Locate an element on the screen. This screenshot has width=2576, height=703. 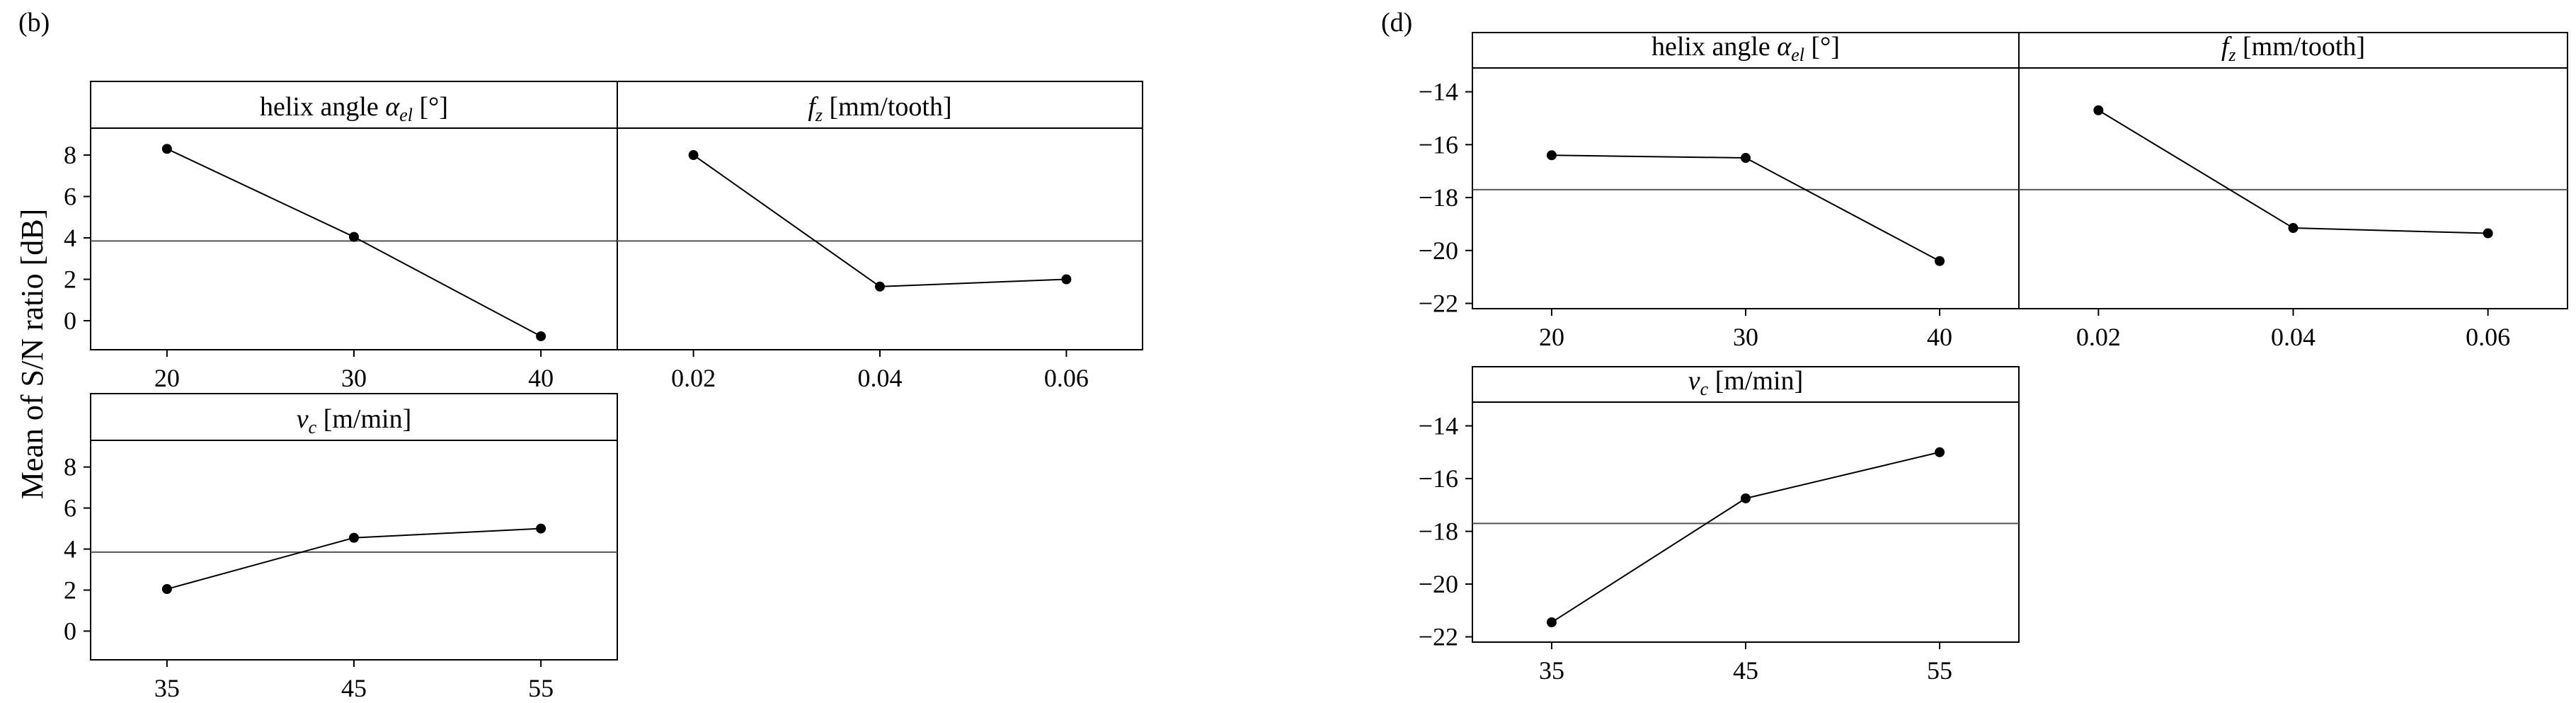
panel-0: helix angle αel [°] 0 2 4 6 8 20 30 40 is located at coordinates (341, 237).